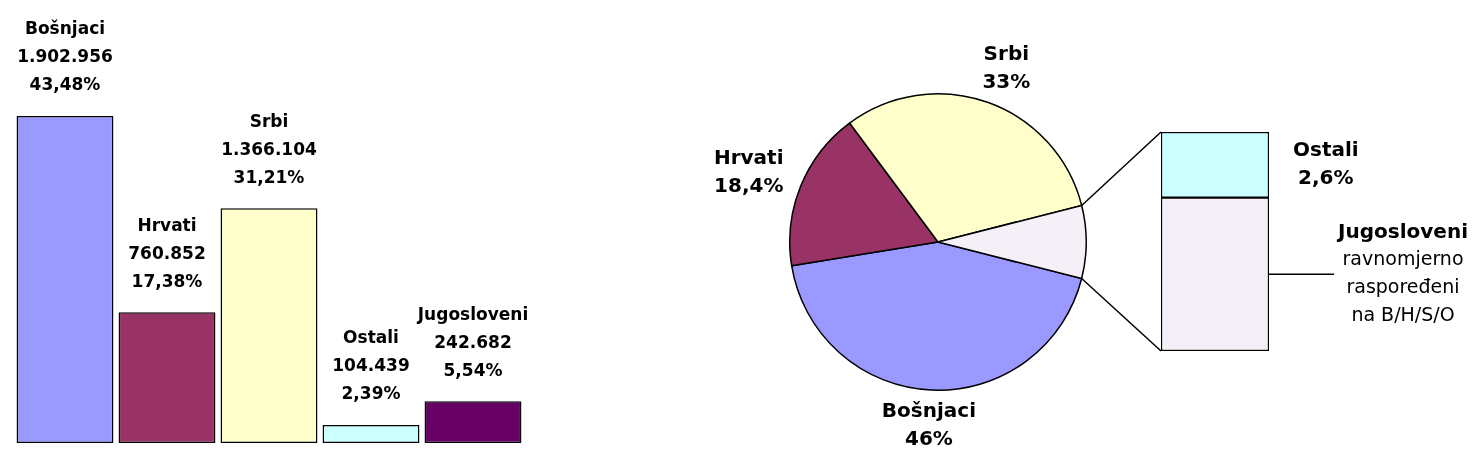 This screenshot has height=450, width=1478. What do you see at coordinates (167, 280) in the screenshot?
I see `data-label: 17,38%` at bounding box center [167, 280].